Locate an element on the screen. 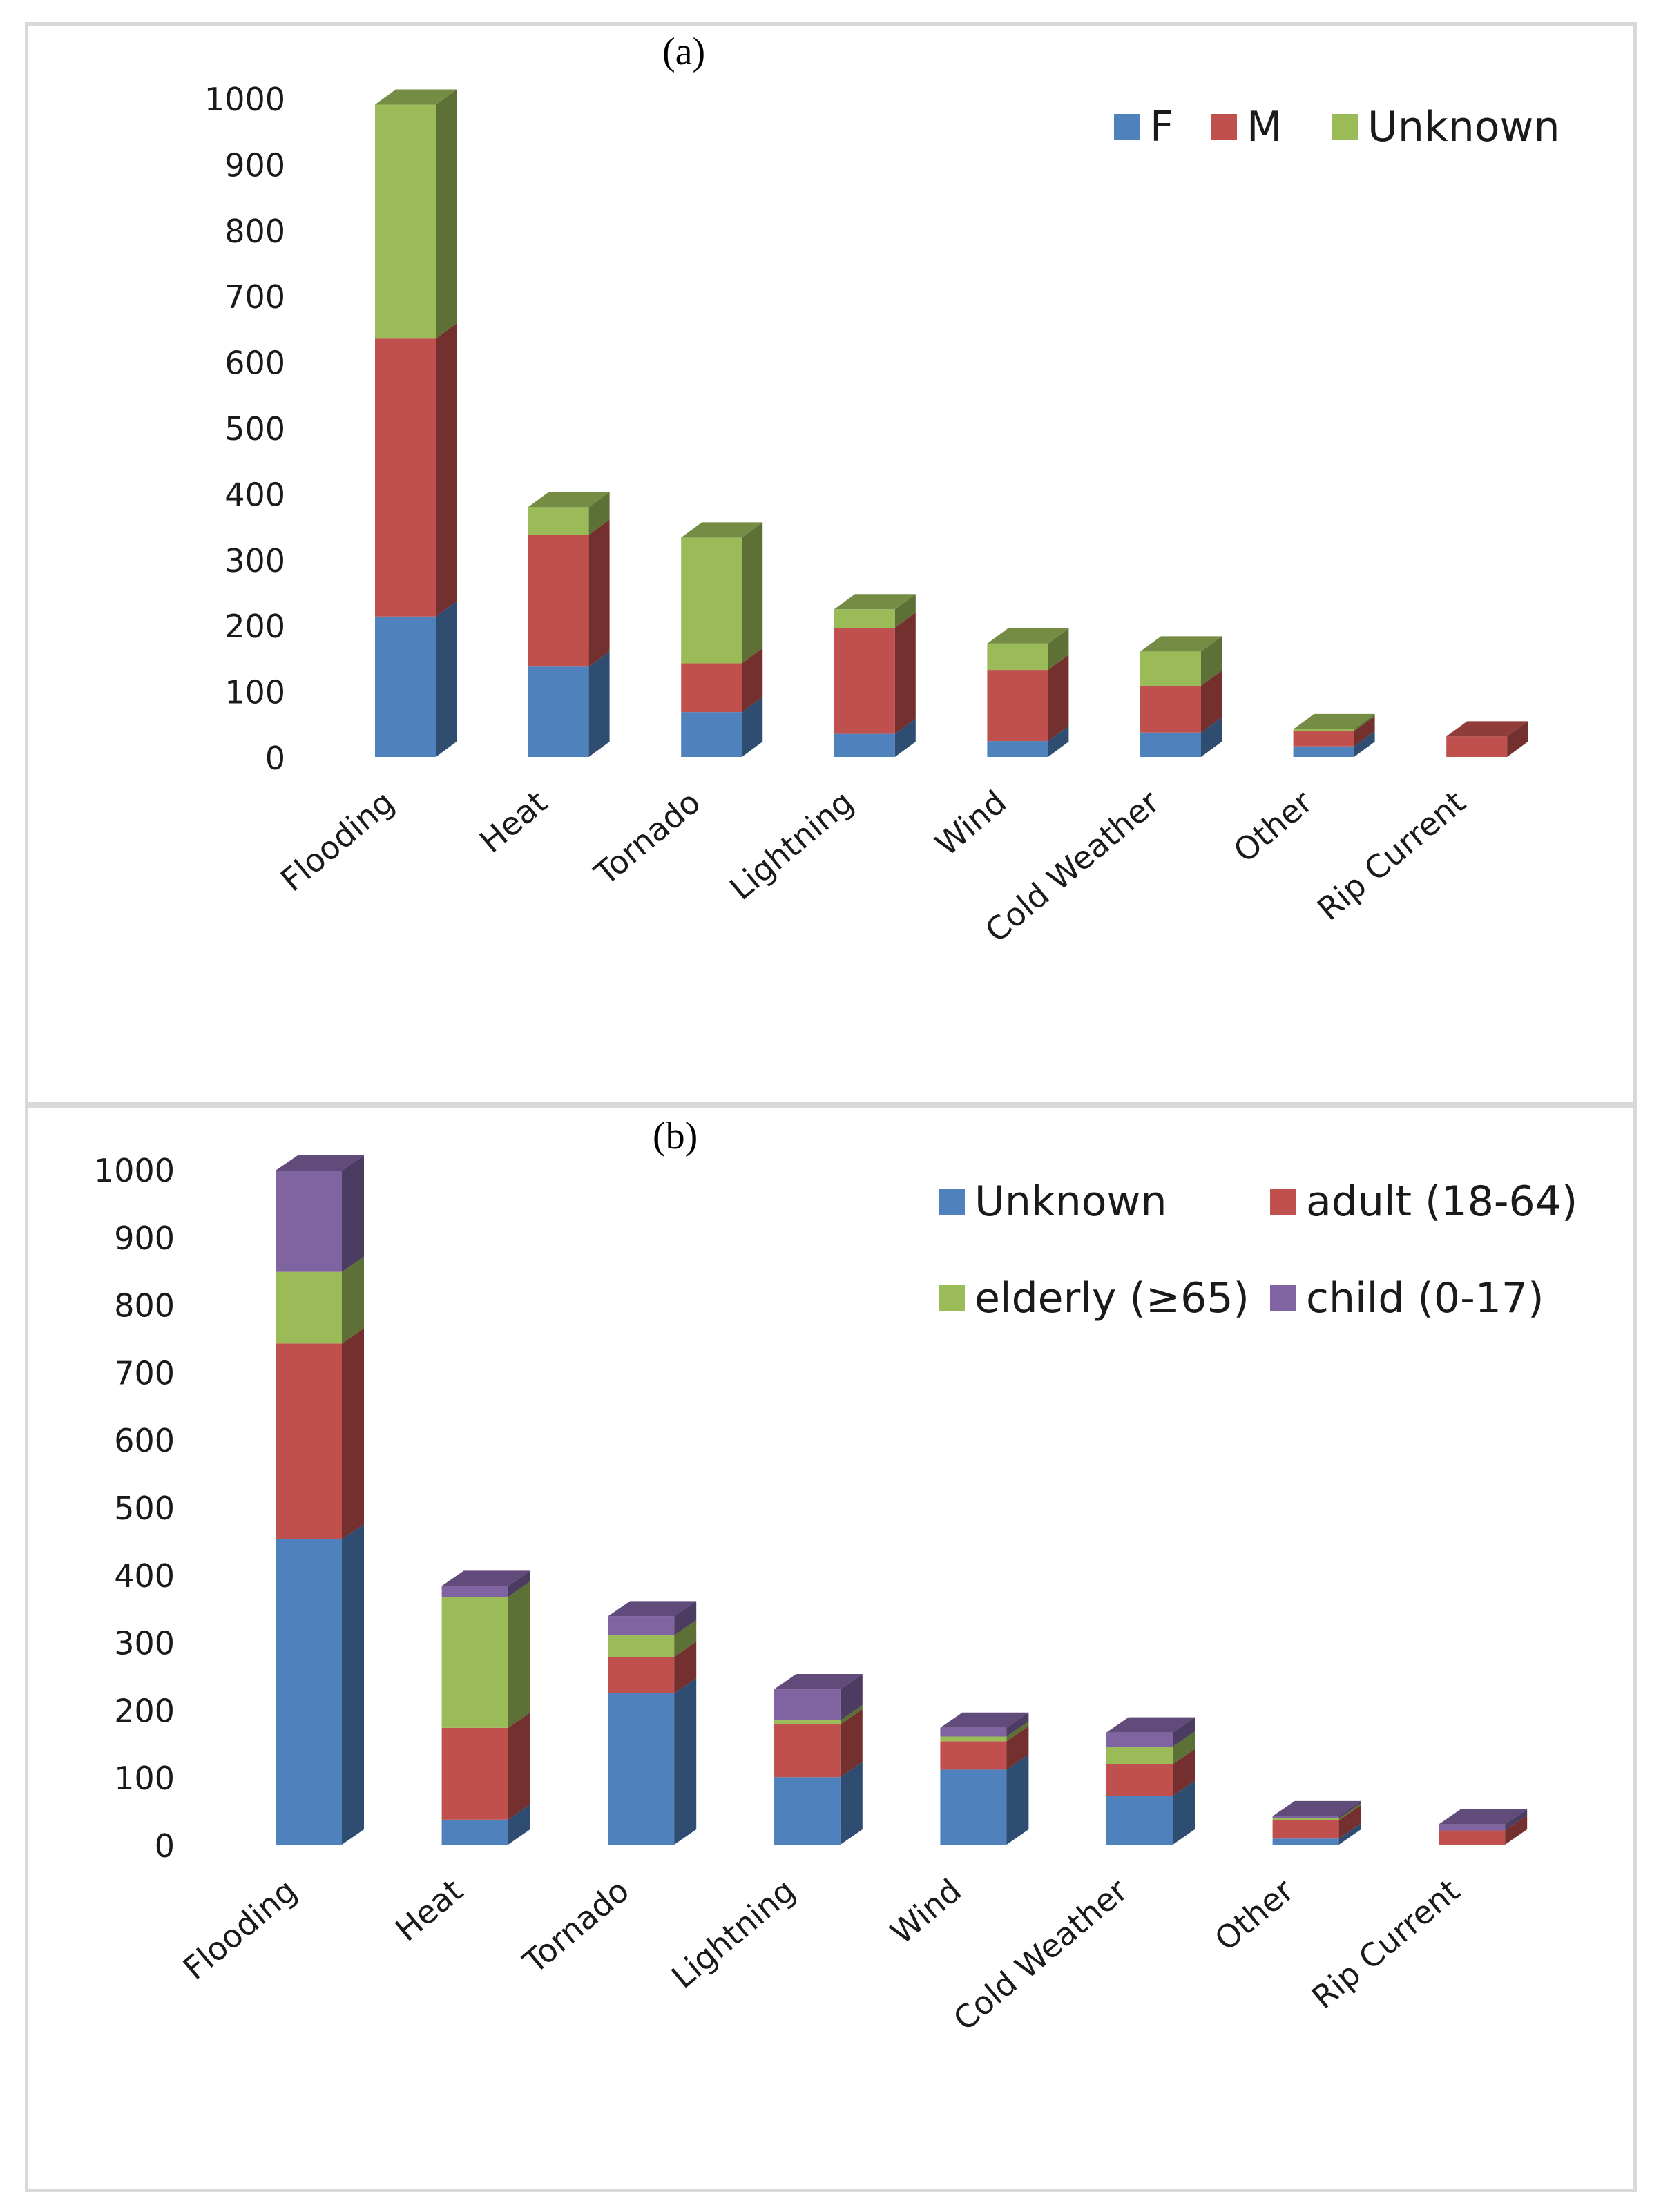  legend-item-adult-18-64: adult (18-64) is located at coordinates (1423, 1201).